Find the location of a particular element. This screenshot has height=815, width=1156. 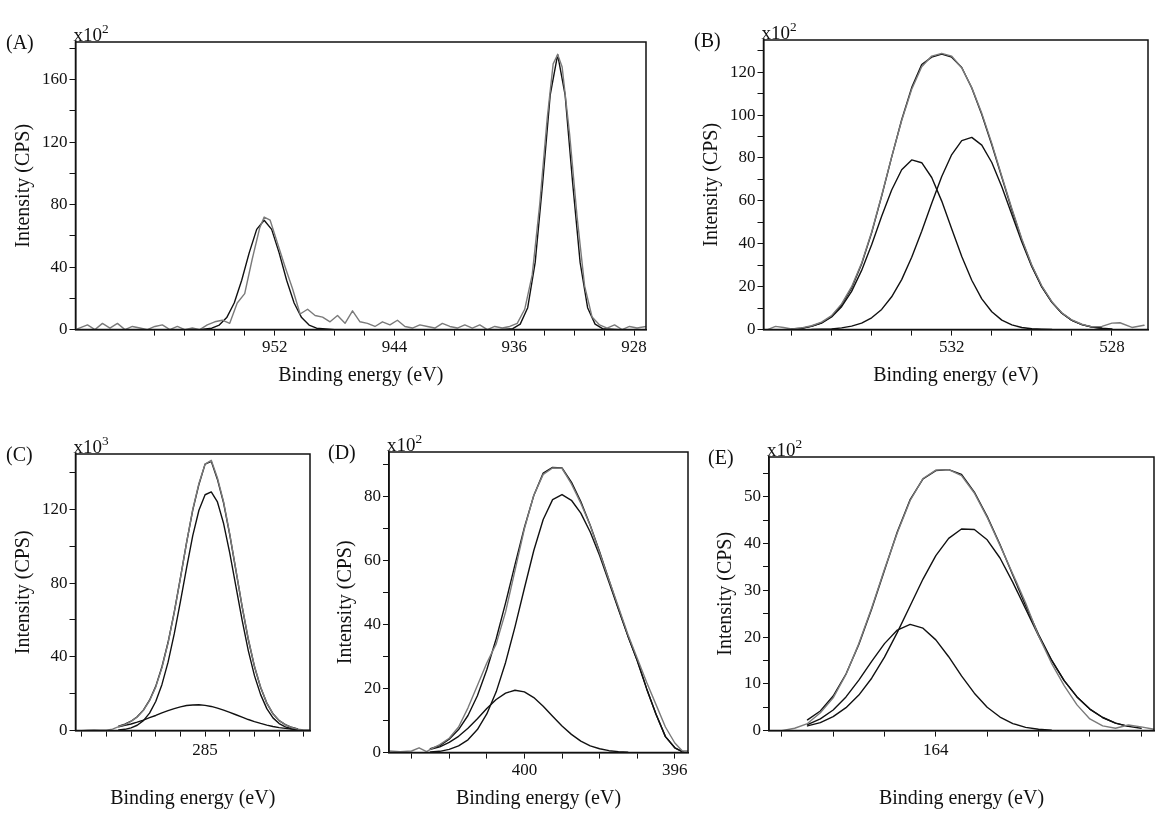

chart-title: (C) is located at coordinates (19, 455).